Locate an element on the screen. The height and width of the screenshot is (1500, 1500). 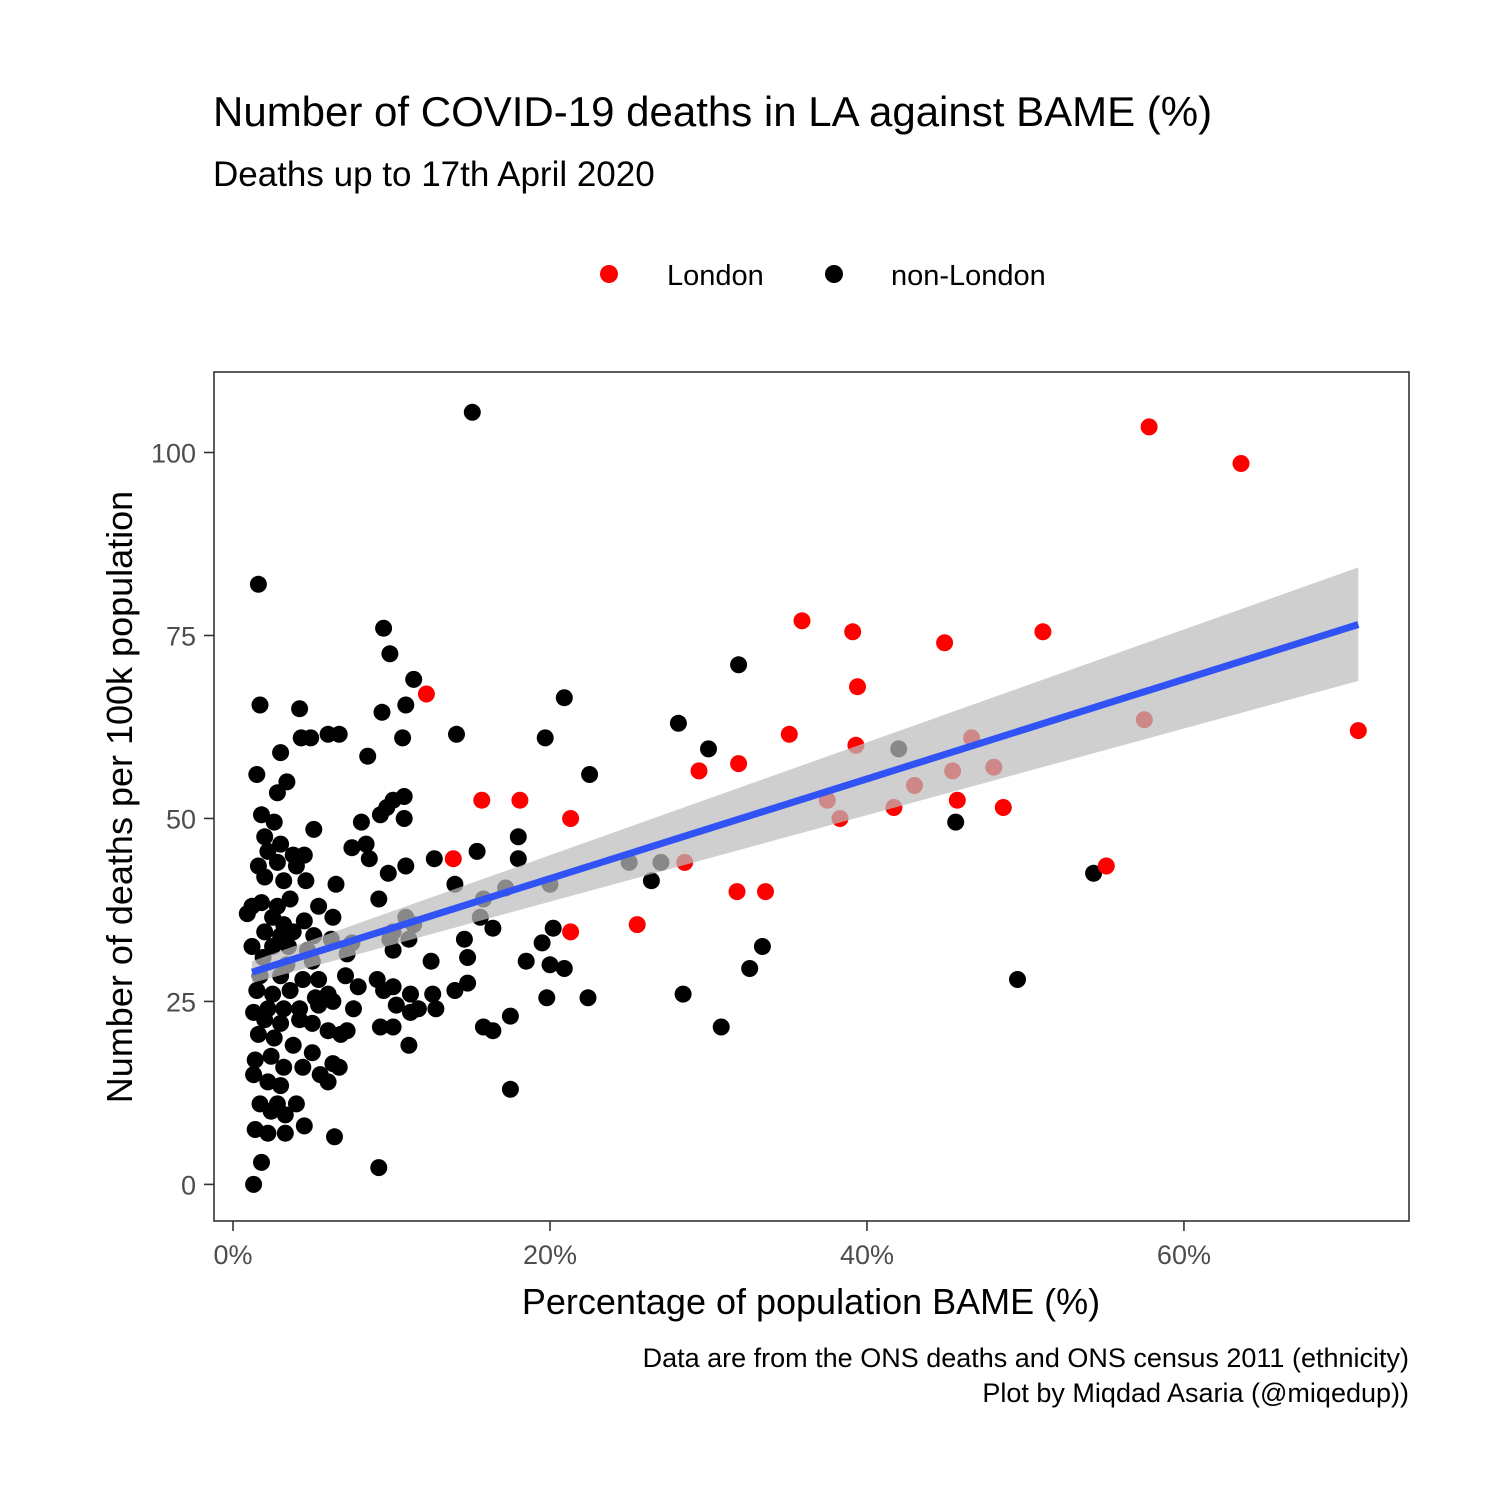
legend-key-london is located at coordinates (609, 274).